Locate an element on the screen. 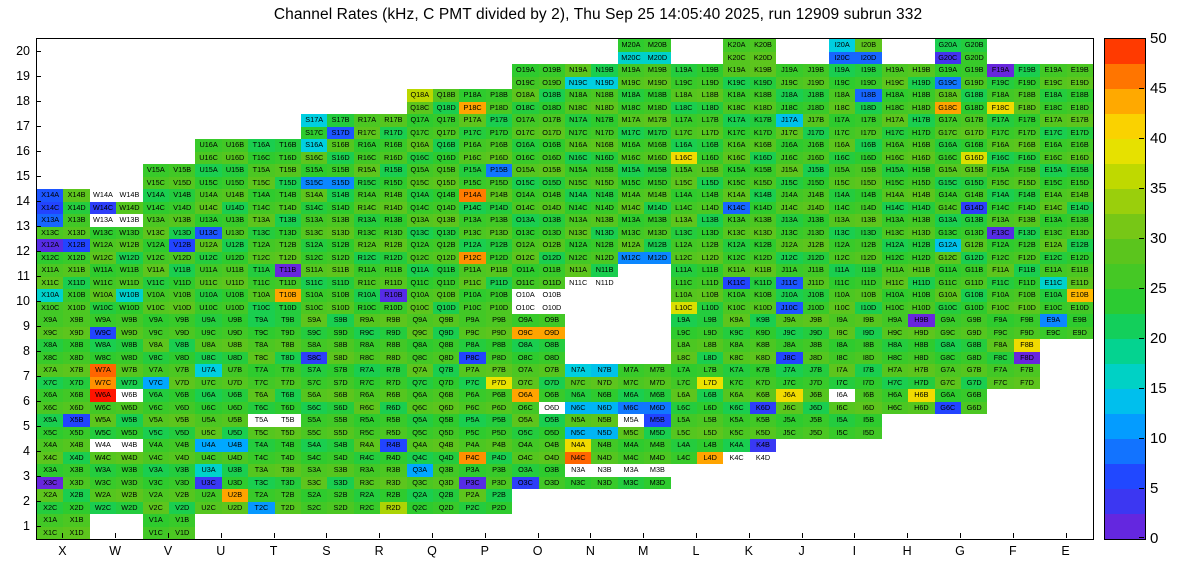  channel-cell: O7B is located at coordinates (551, 370).